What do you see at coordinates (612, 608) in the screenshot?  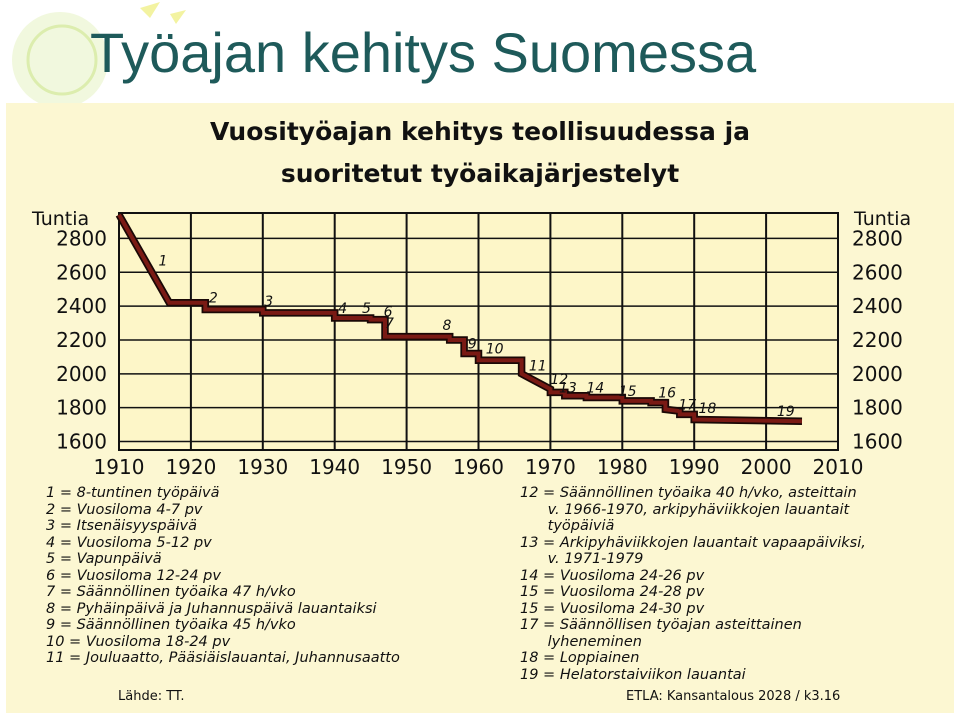 I see `legend-entry: 15 = Vuosiloma 24-30 pv` at bounding box center [612, 608].